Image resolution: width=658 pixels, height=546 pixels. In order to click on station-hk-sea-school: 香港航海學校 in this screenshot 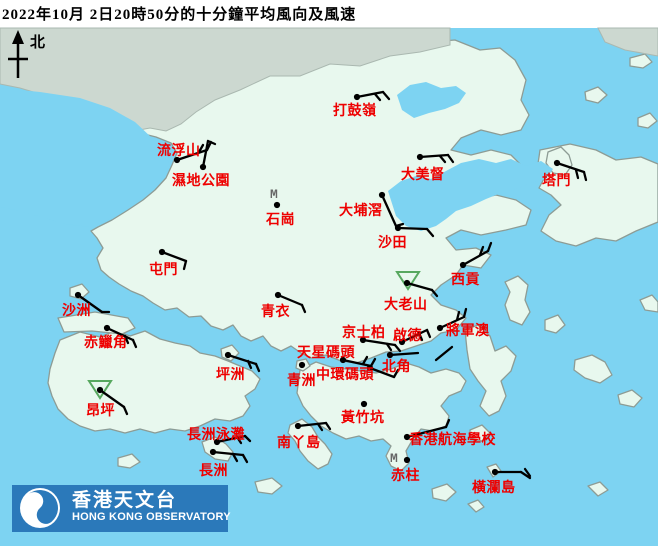, I will do `click(449, 432)`.